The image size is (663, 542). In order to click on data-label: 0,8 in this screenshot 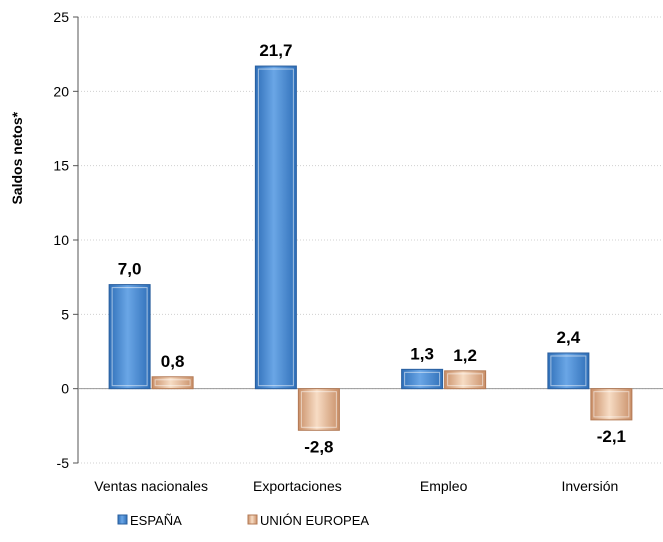, I will do `click(173, 361)`.